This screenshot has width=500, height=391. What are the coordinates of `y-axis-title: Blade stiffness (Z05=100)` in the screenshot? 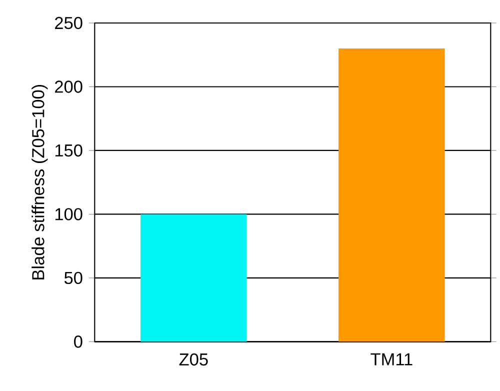 It's located at (40, 182).